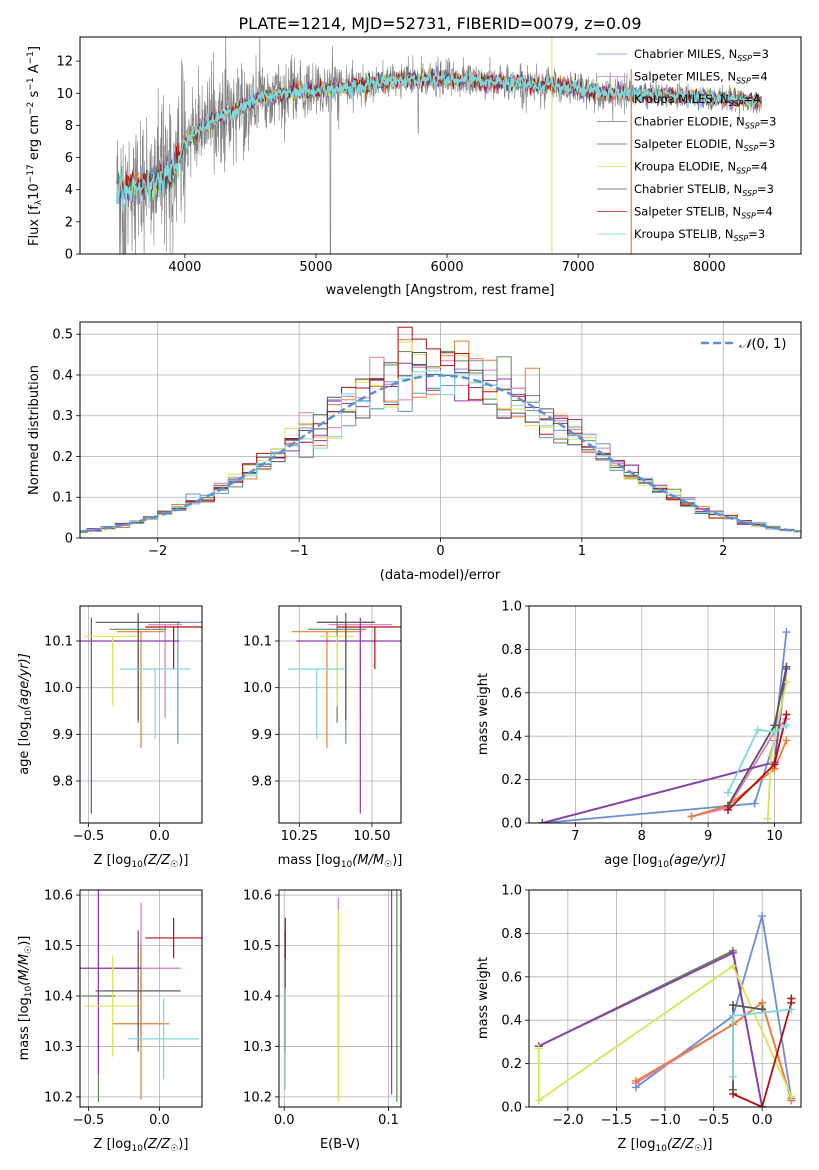 Image resolution: width=819 pixels, height=1170 pixels. I want to click on normal-legend-label: 𝒩(0, 1), so click(762, 344).